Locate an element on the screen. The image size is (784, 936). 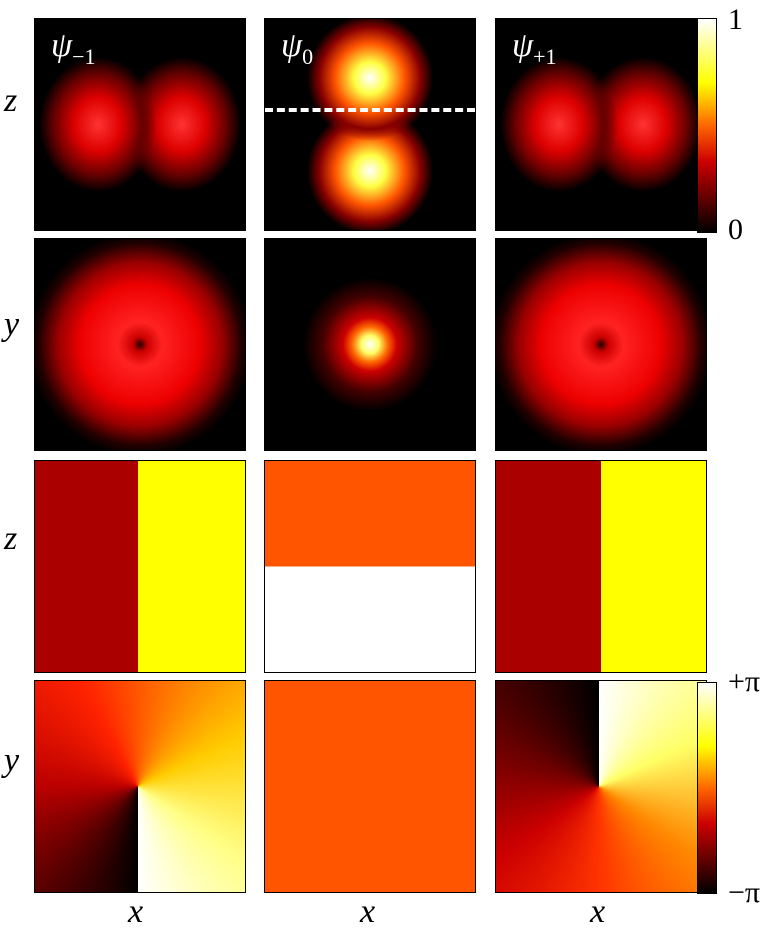
colorbar-tick-label: −π is located at coordinates (744, 892).